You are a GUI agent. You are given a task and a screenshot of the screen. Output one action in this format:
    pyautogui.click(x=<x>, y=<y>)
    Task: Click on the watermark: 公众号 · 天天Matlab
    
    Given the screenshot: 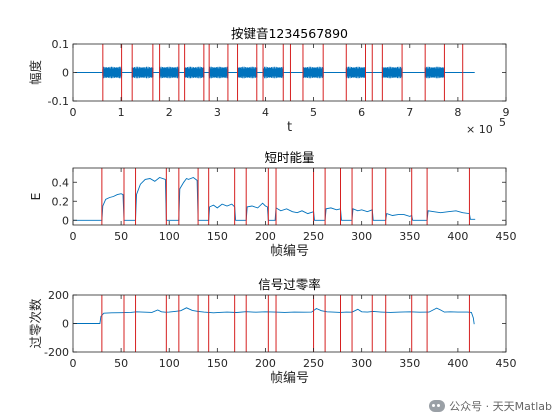 What is the action you would take?
    pyautogui.click(x=490, y=406)
    